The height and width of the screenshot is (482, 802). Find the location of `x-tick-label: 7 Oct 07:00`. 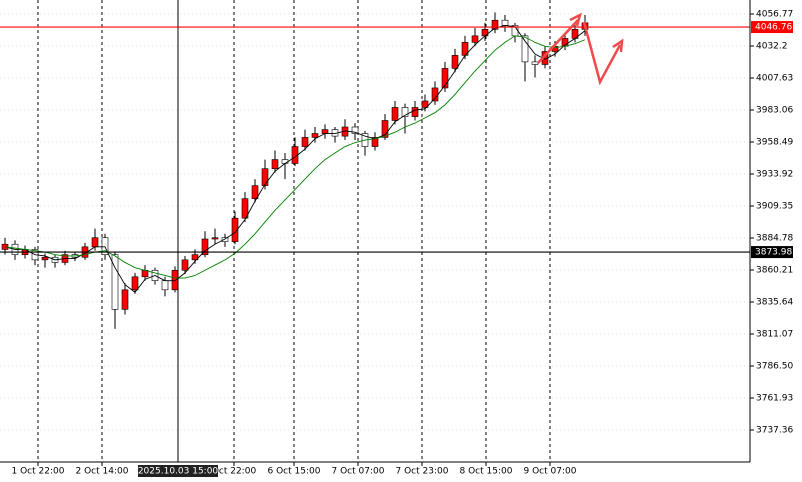

x-tick-label: 7 Oct 07:00 is located at coordinates (358, 472).